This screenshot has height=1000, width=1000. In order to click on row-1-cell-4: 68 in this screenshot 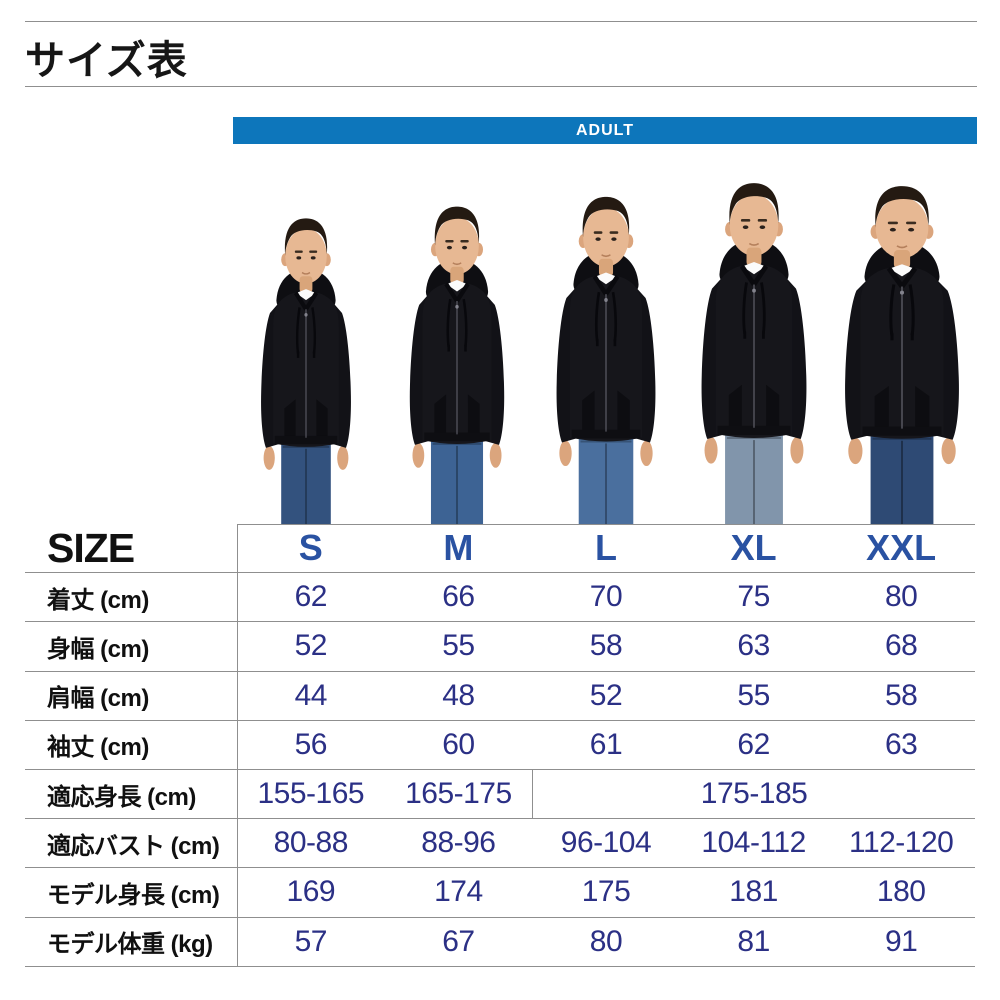, I will do `click(901, 647)`.